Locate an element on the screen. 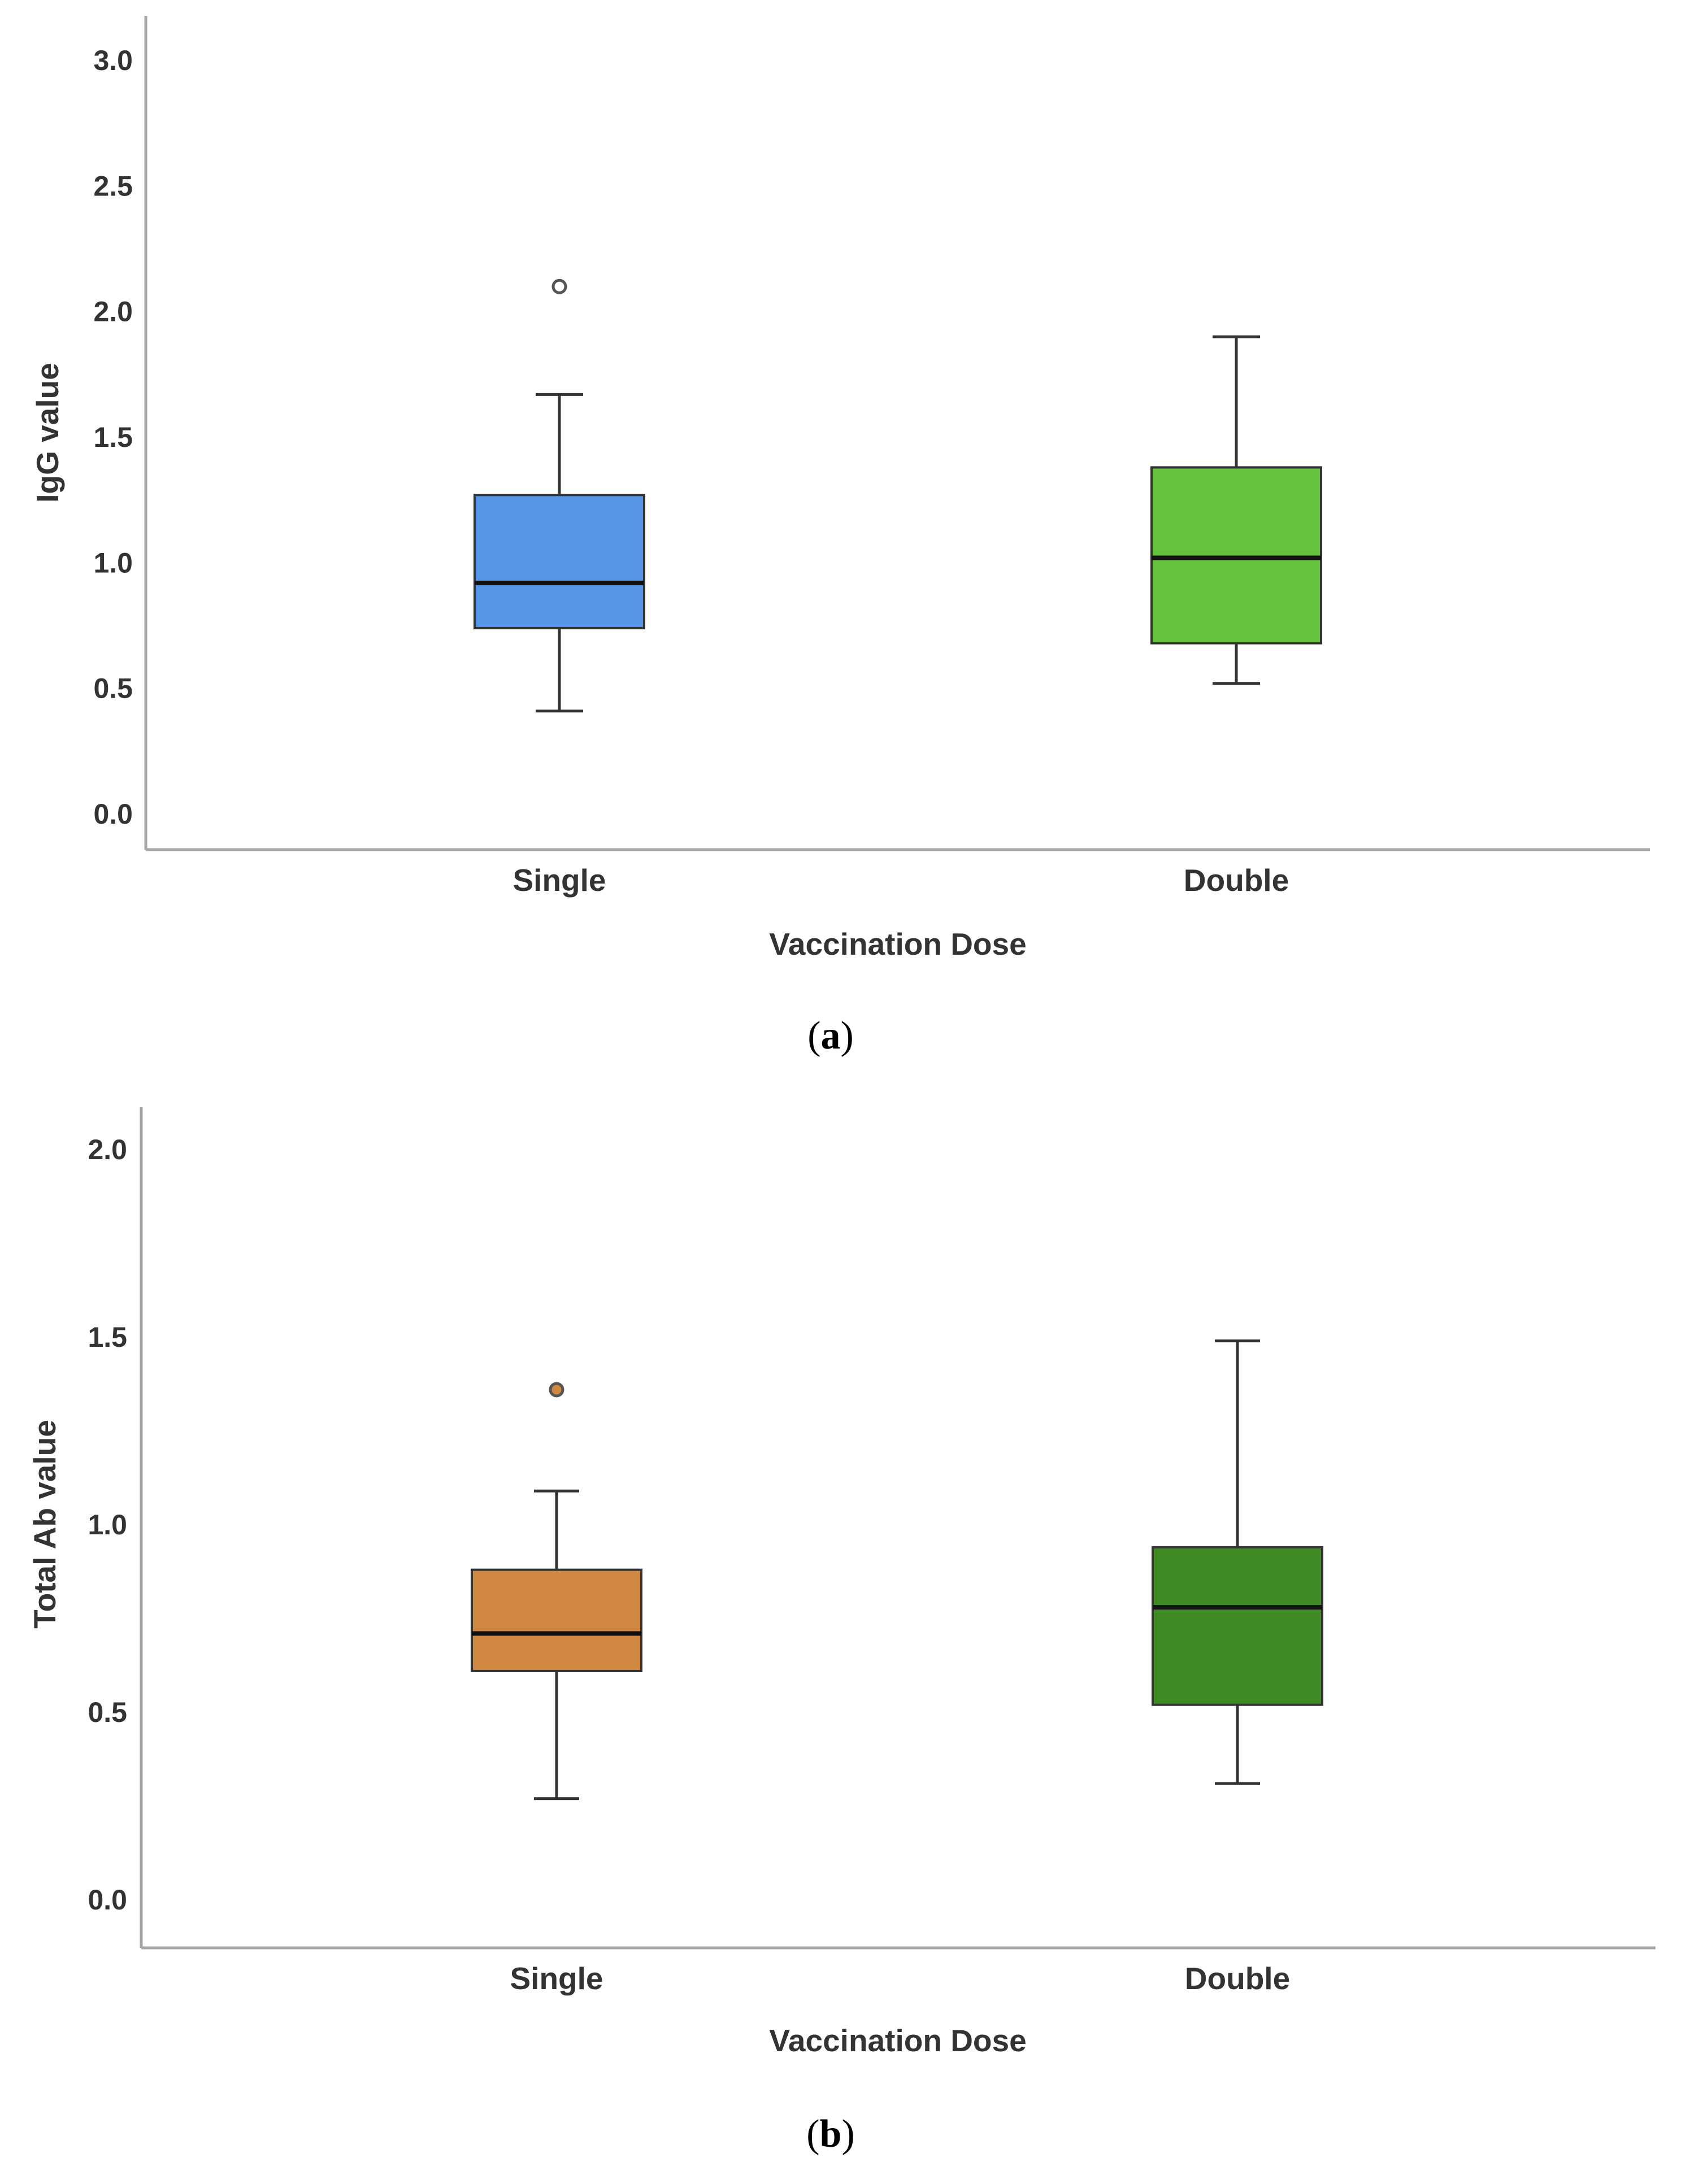  panel-b-category-label-single: Single is located at coordinates (556, 1978).